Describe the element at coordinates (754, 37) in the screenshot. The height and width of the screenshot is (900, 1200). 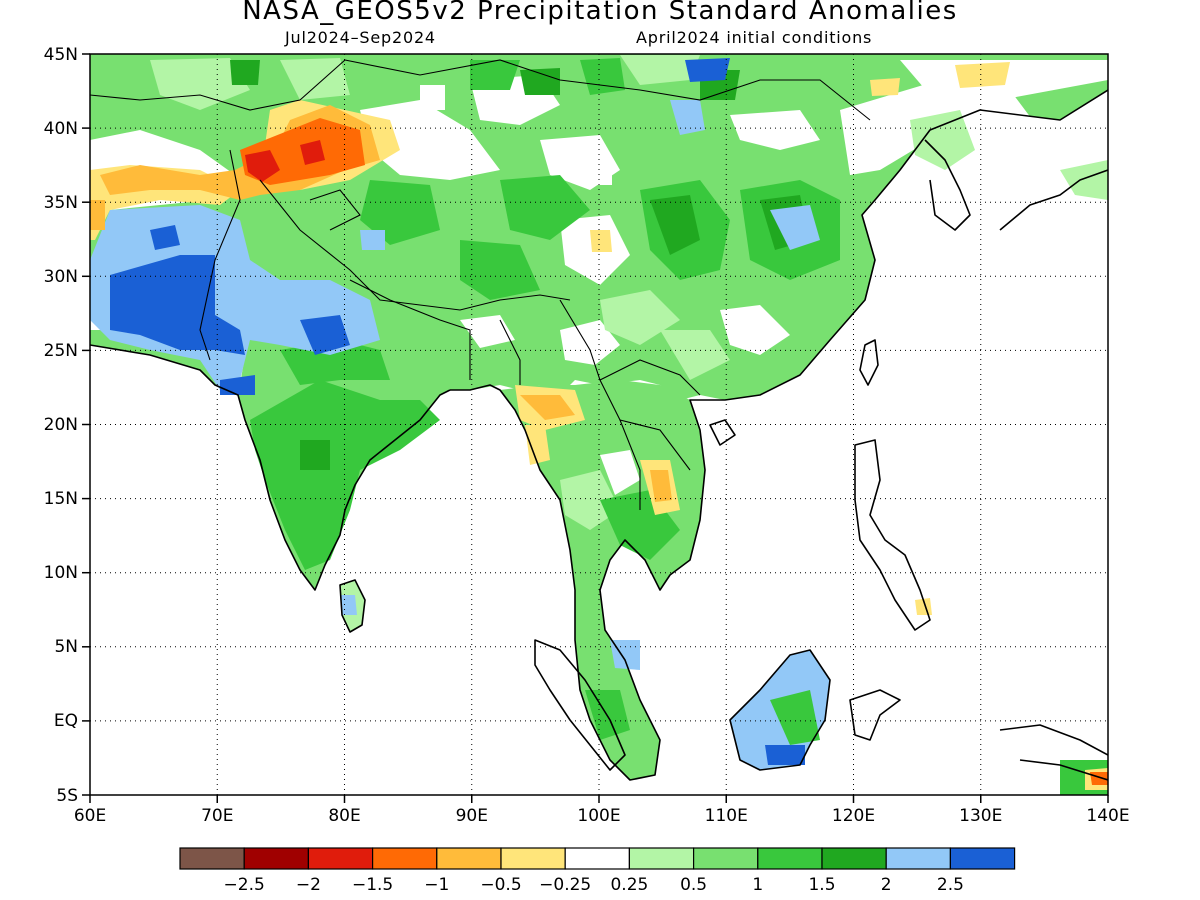
I see `initial-conditions-label: April2024 initial conditions` at that location.